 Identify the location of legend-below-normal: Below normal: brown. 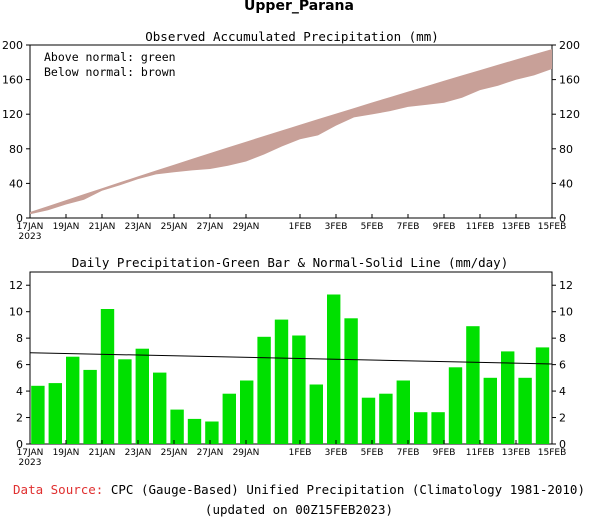
(110, 72).